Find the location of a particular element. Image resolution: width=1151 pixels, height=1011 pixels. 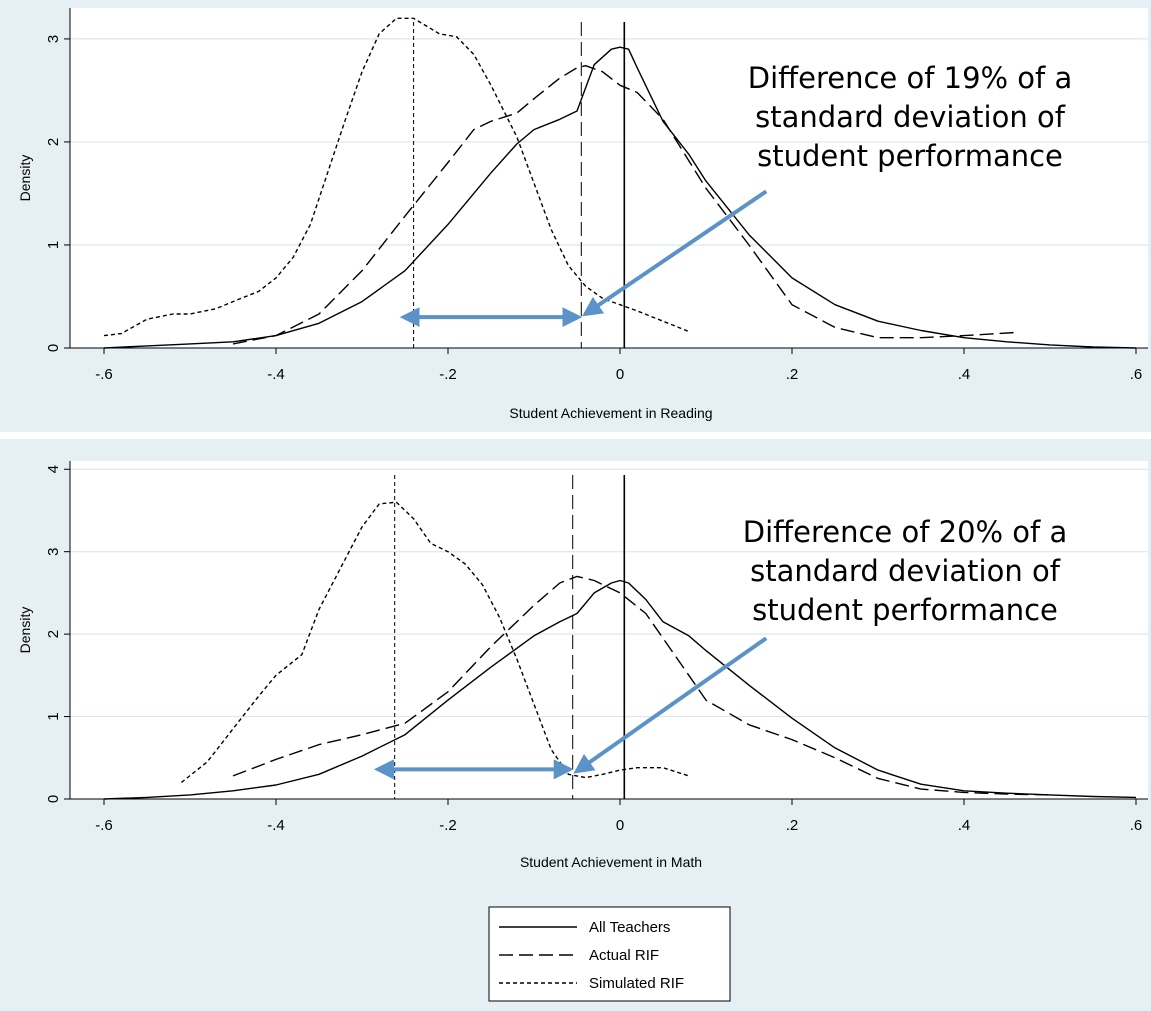

reading-x-tick-label: 0 is located at coordinates (620, 374).